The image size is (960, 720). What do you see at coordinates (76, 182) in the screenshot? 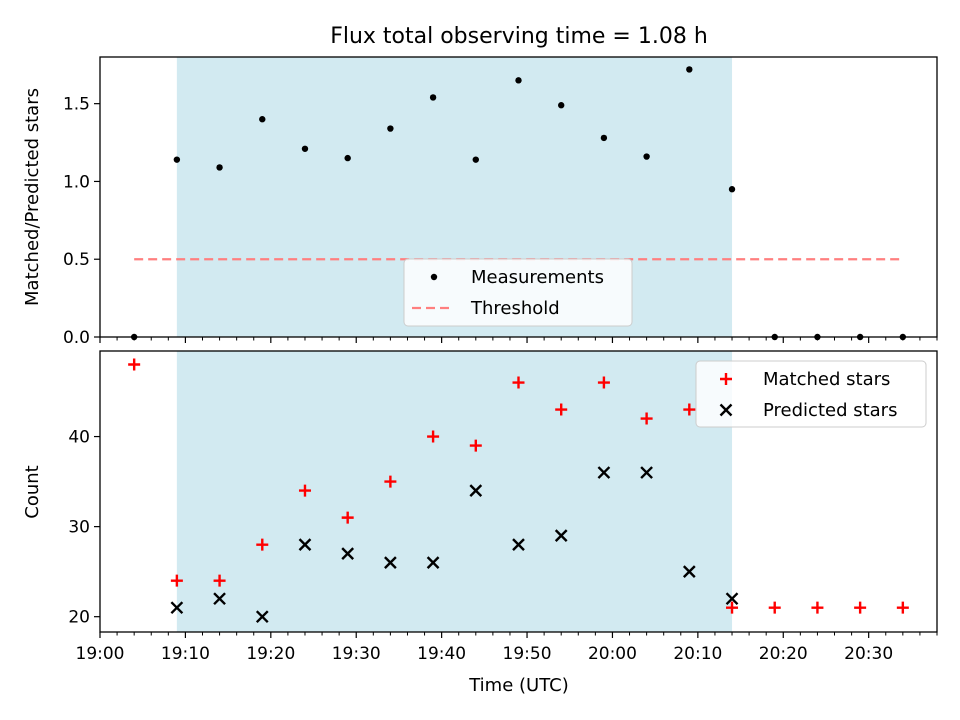
I see `y-tick-label: 1.0` at bounding box center [76, 182].